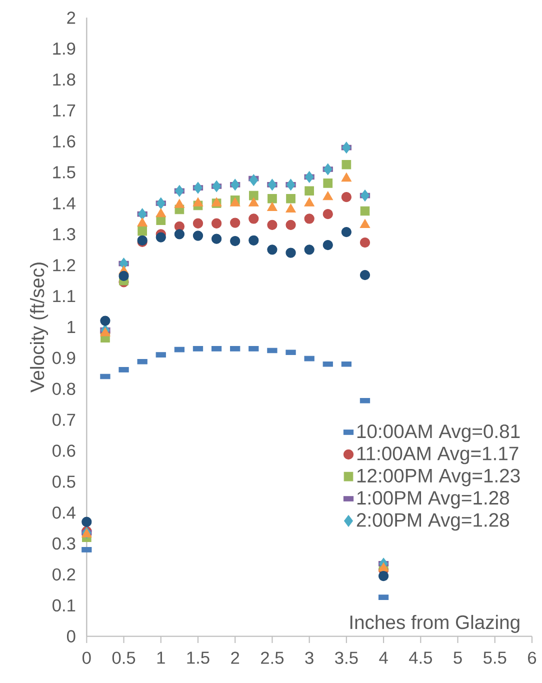 The height and width of the screenshot is (683, 542). What do you see at coordinates (437, 455) in the screenshot?
I see `legend-label: 11:00AM Avg=1.17` at bounding box center [437, 455].